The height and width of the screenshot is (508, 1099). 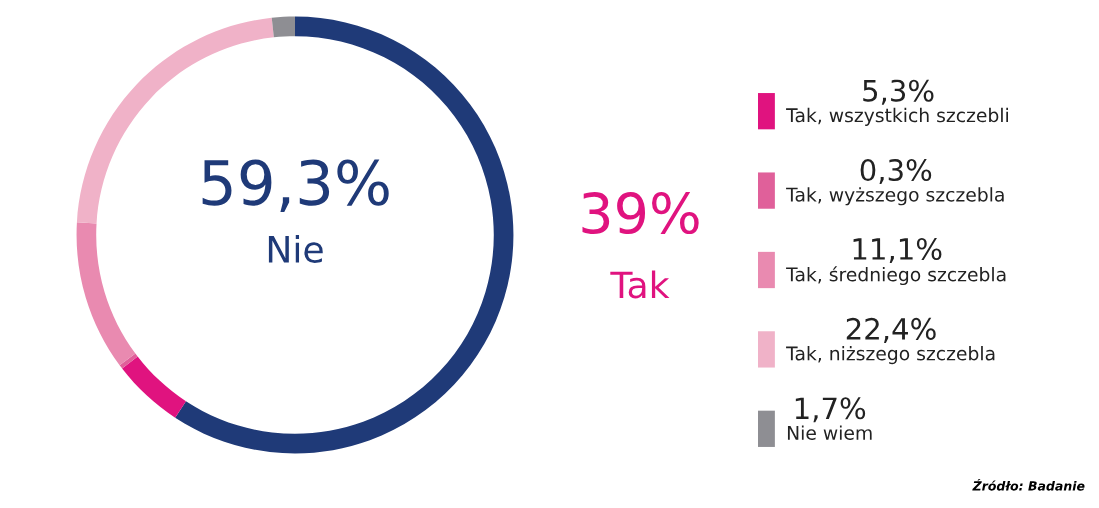 I want to click on legend-label: Tak, wszystkich szczebli, so click(x=897, y=116).